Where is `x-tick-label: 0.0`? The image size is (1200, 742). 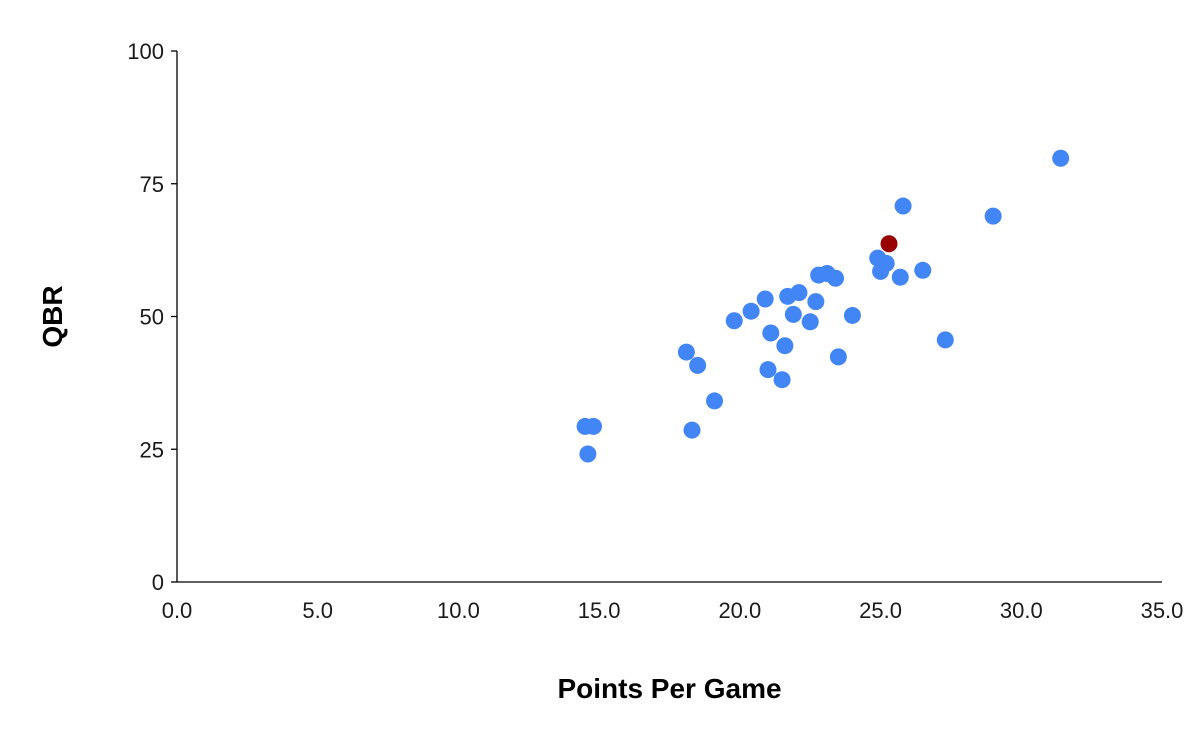 x-tick-label: 0.0 is located at coordinates (177, 610).